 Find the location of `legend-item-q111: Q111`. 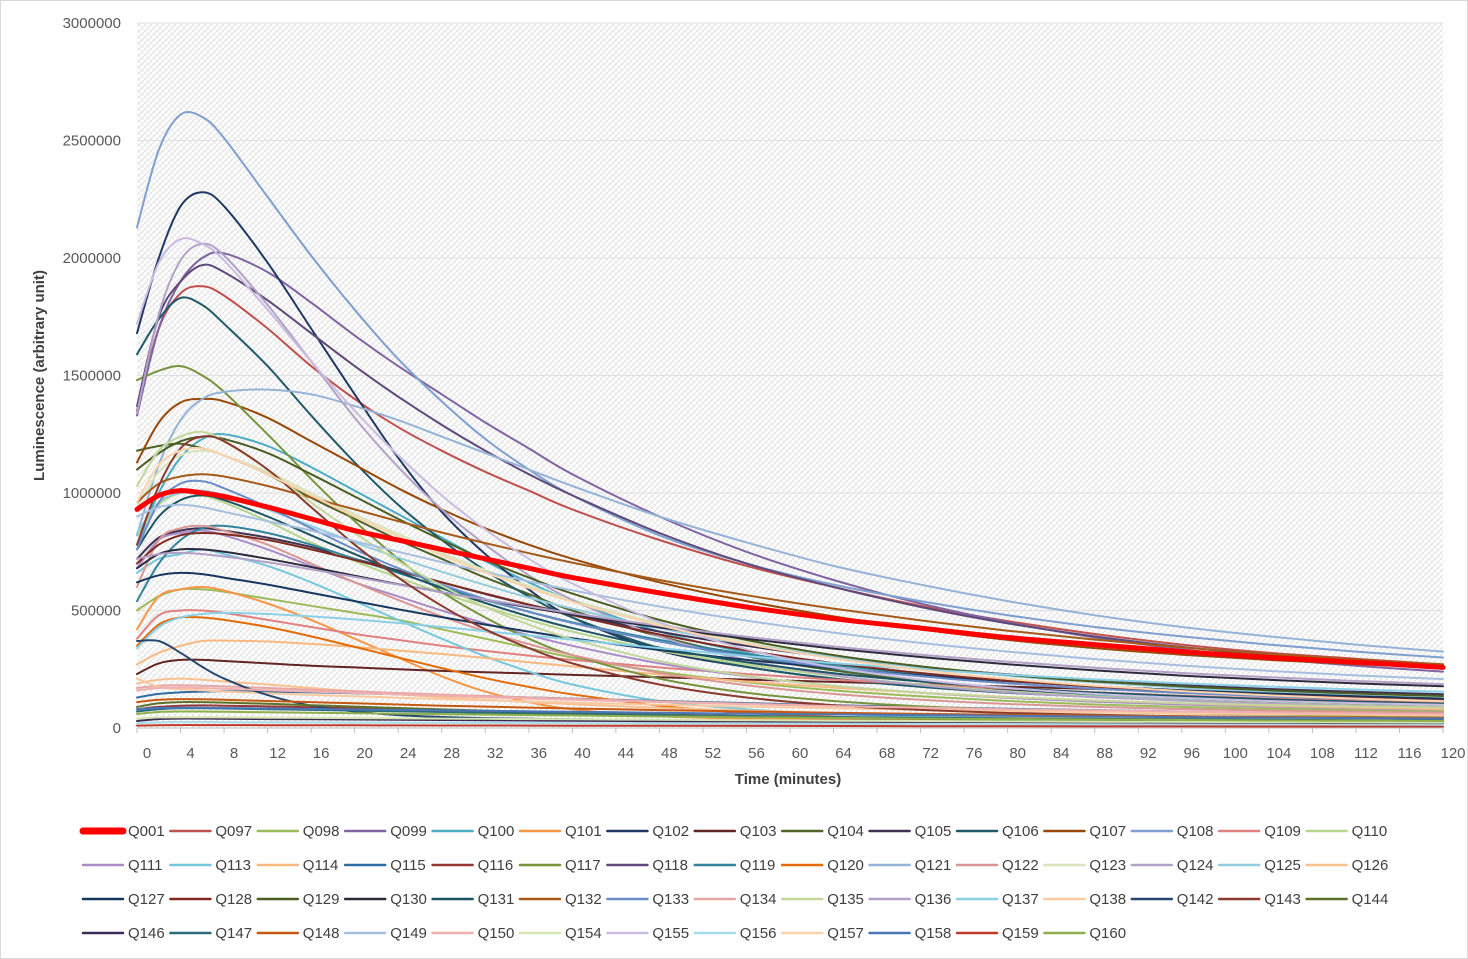

legend-item-q111: Q111 is located at coordinates (121, 865).